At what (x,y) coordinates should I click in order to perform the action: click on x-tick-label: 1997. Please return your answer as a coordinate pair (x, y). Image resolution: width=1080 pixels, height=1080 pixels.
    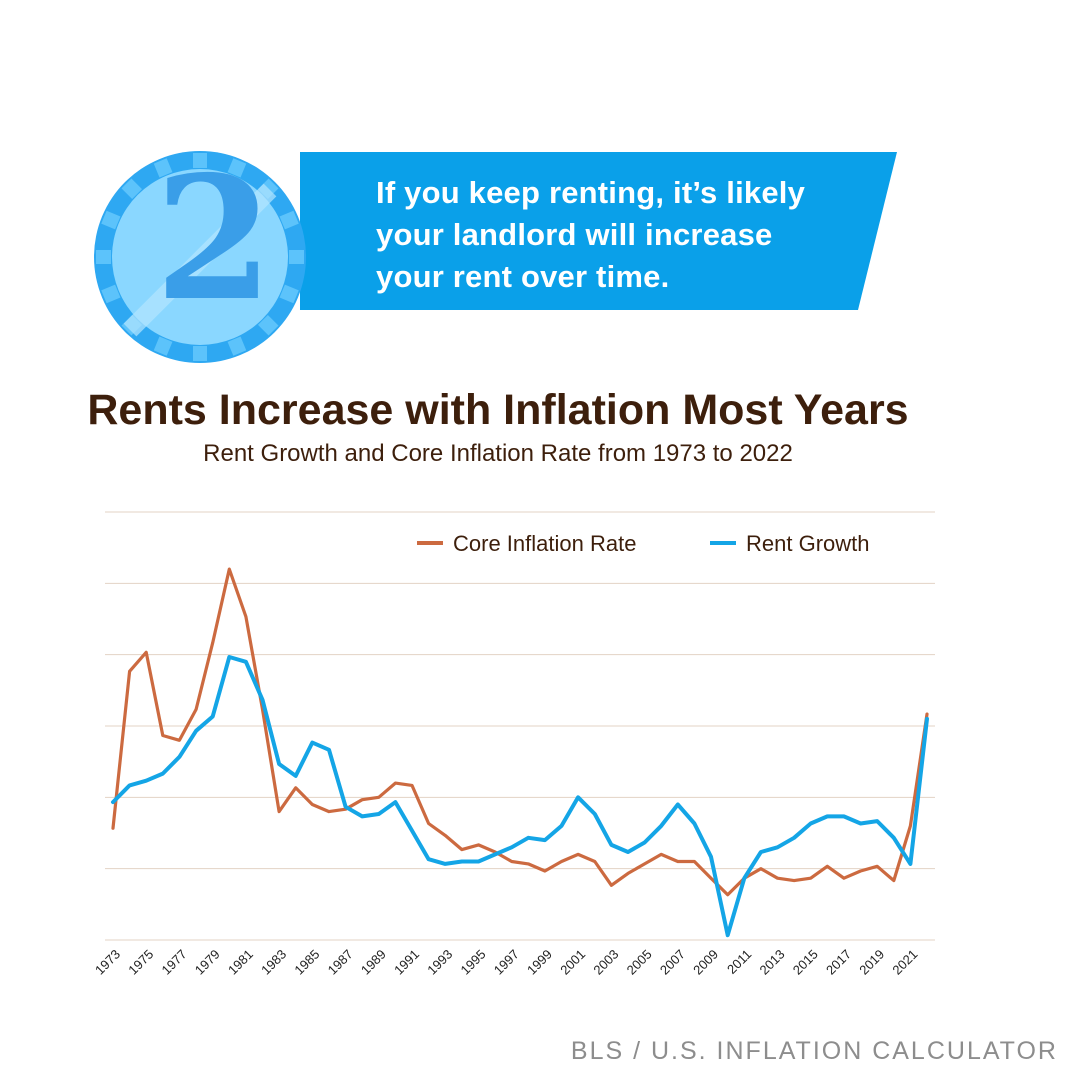
    Looking at the image, I should click on (506, 962).